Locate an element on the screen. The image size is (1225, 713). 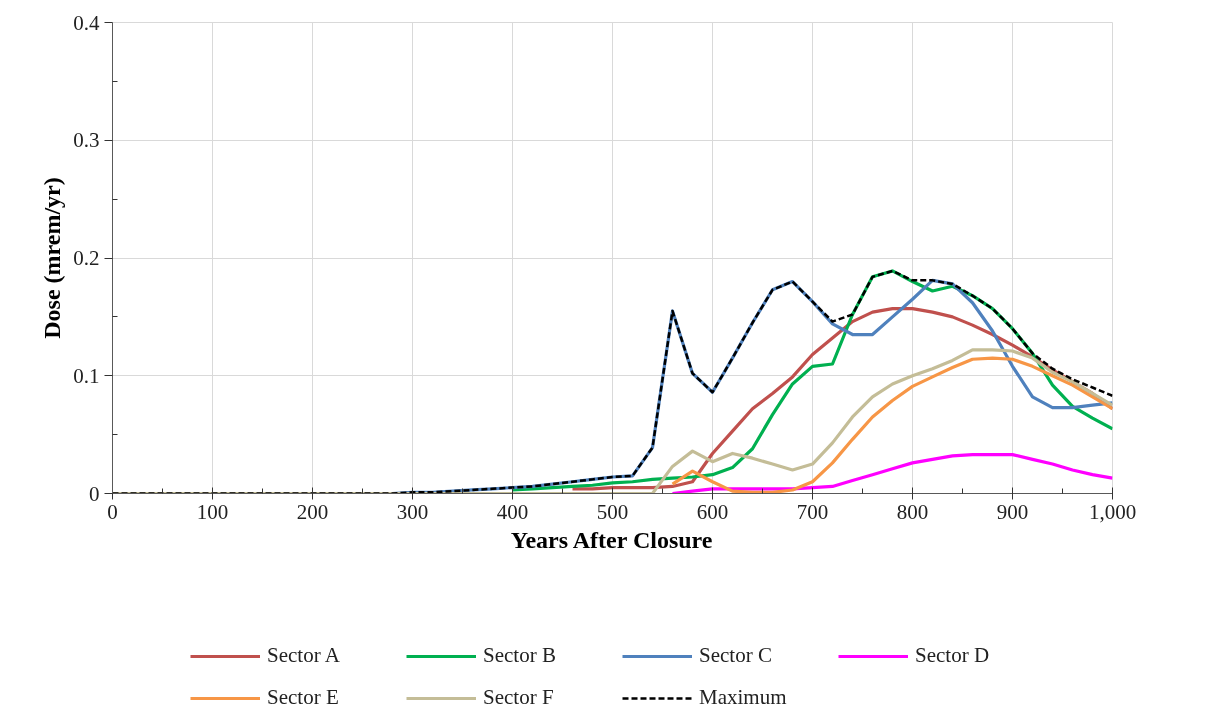
x-tick-label: 100 is located at coordinates (212, 511).